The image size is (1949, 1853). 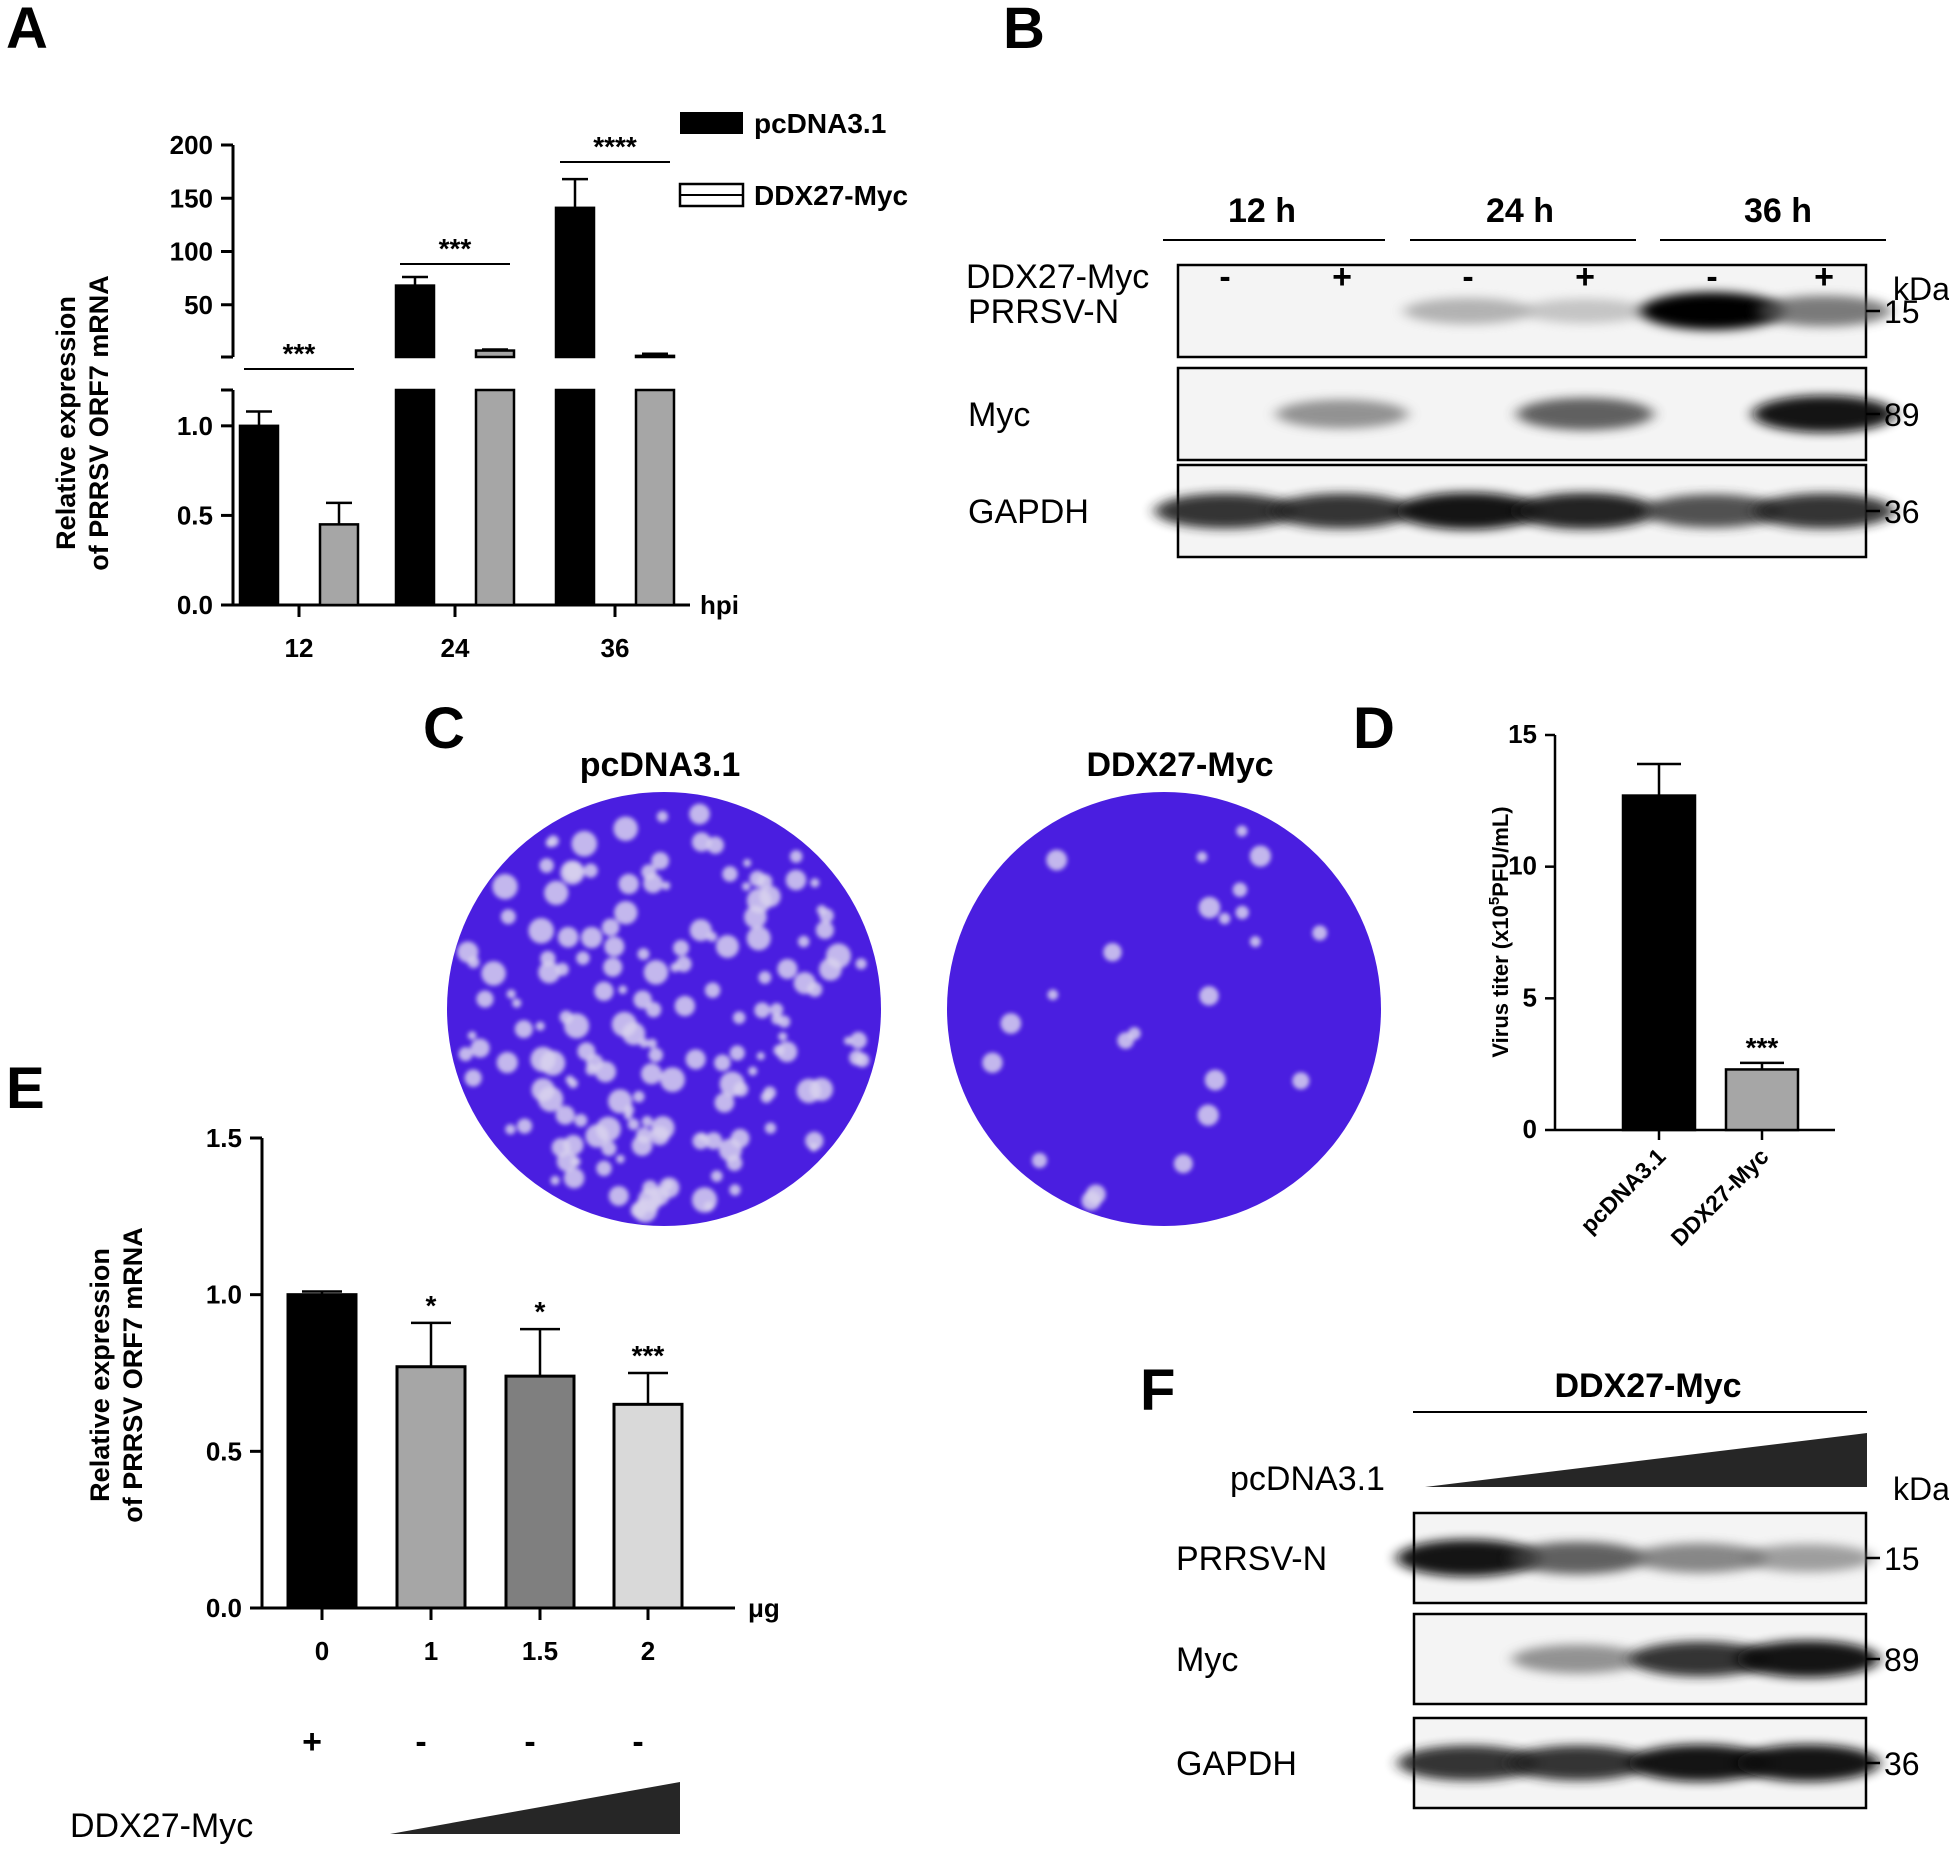 What do you see at coordinates (1374, 728) in the screenshot?
I see `panel-label-d: D` at bounding box center [1374, 728].